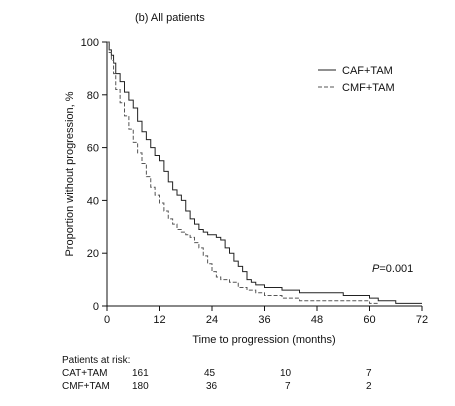 Image resolution: width=455 pixels, height=406 pixels. Describe the element at coordinates (422, 320) in the screenshot. I see `x-tick-label: 72` at that location.